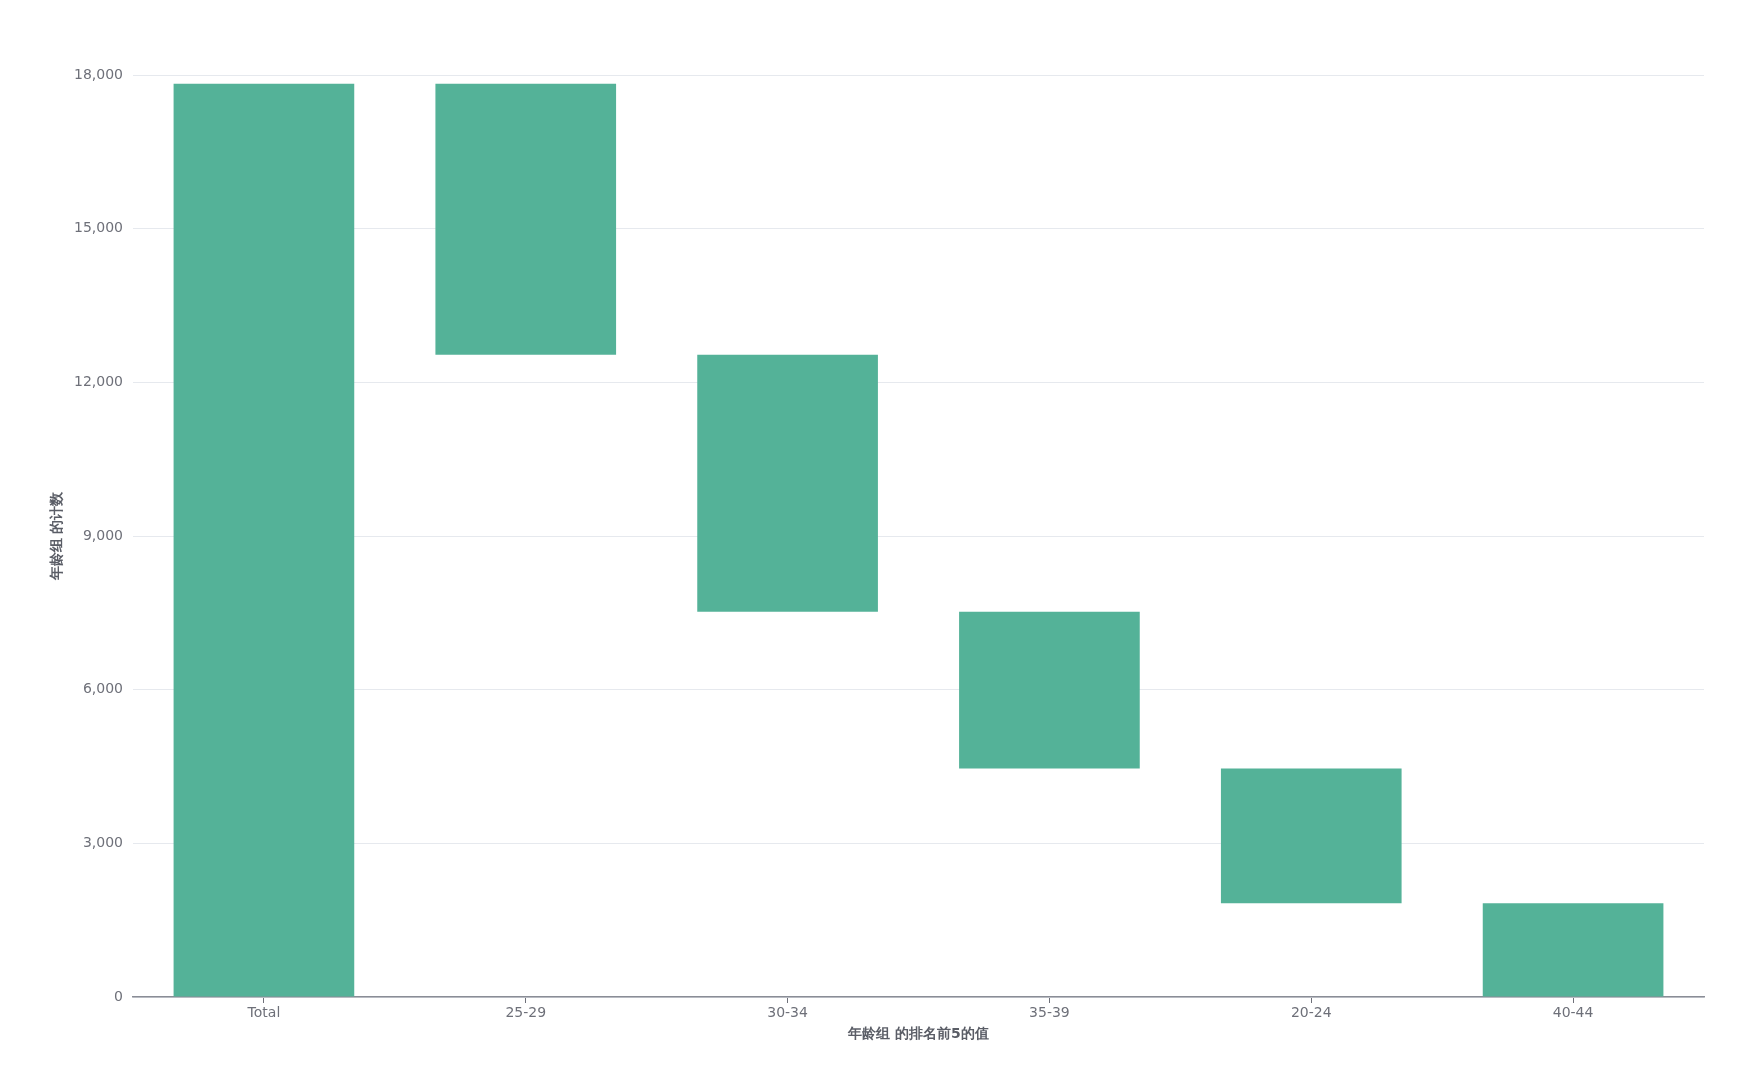 The image size is (1746, 1074). What do you see at coordinates (1049, 1012) in the screenshot?
I see `x-tick-label: 35-39` at bounding box center [1049, 1012].